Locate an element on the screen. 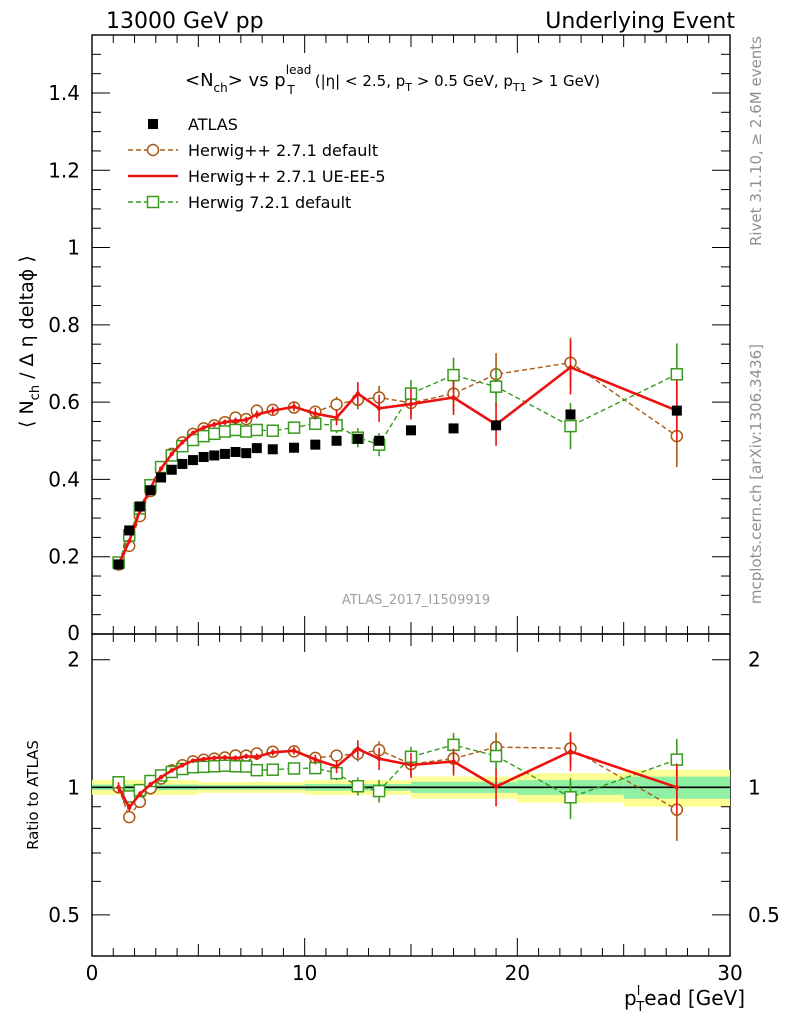  ratio-y-tick-label-right: 1 is located at coordinates (754, 787).